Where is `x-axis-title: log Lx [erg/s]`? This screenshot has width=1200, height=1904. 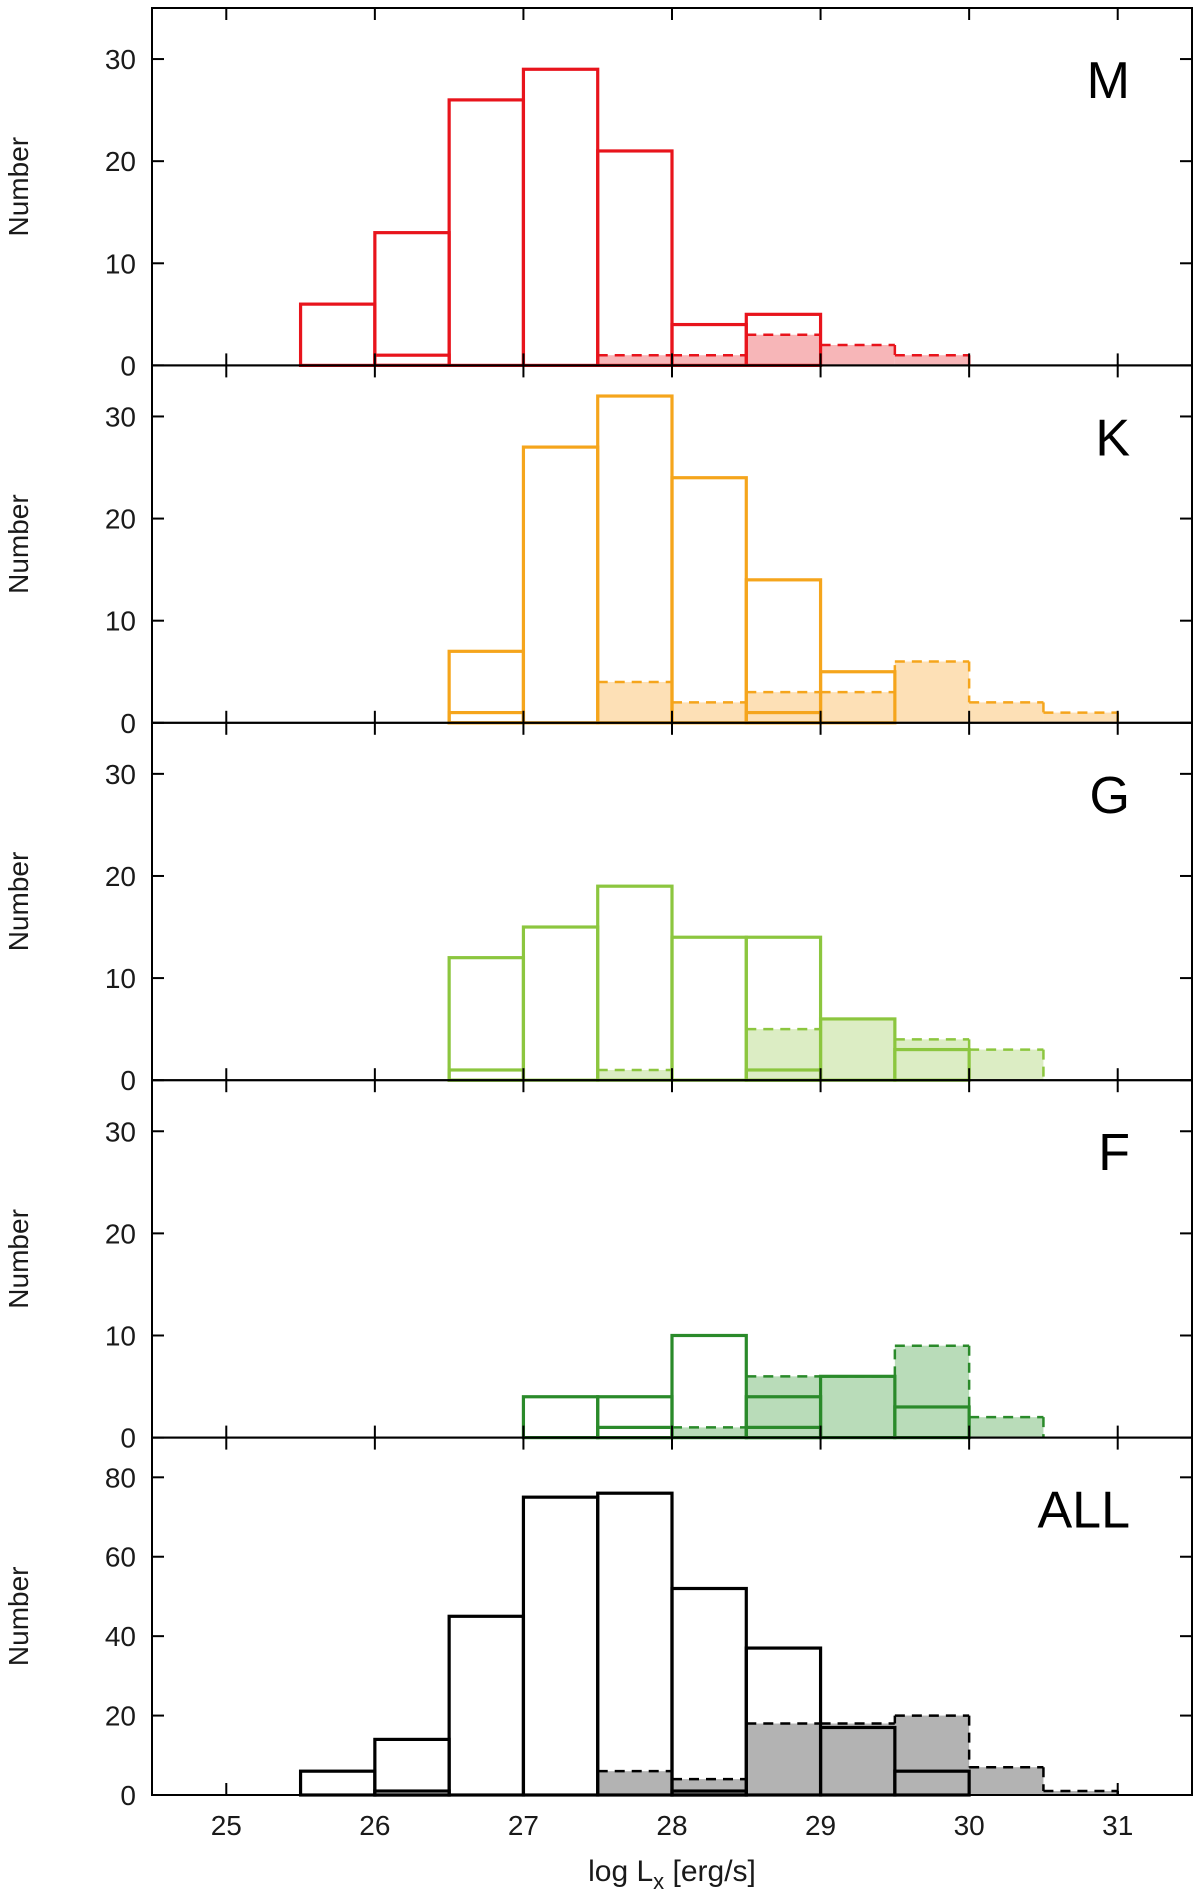
x-axis-title: log Lx [erg/s] is located at coordinates (672, 1874).